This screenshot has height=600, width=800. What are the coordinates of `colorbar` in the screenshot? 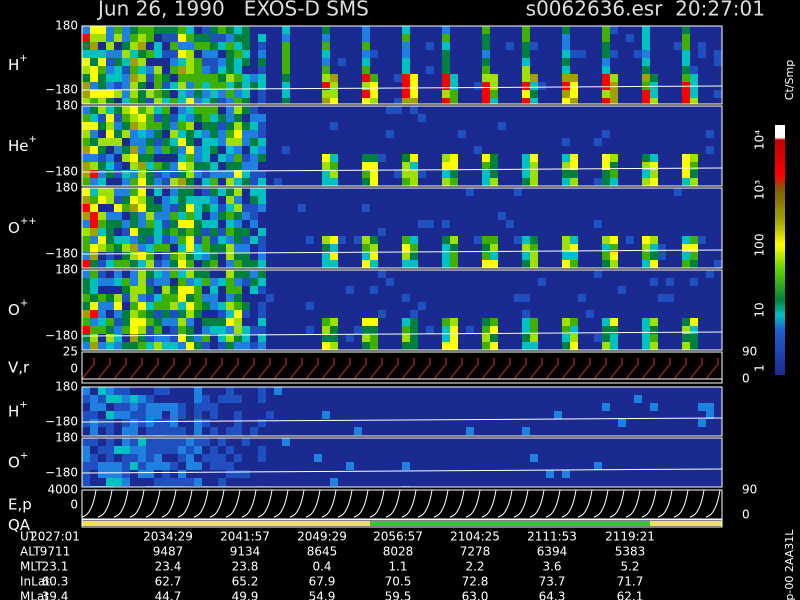 It's located at (780, 250).